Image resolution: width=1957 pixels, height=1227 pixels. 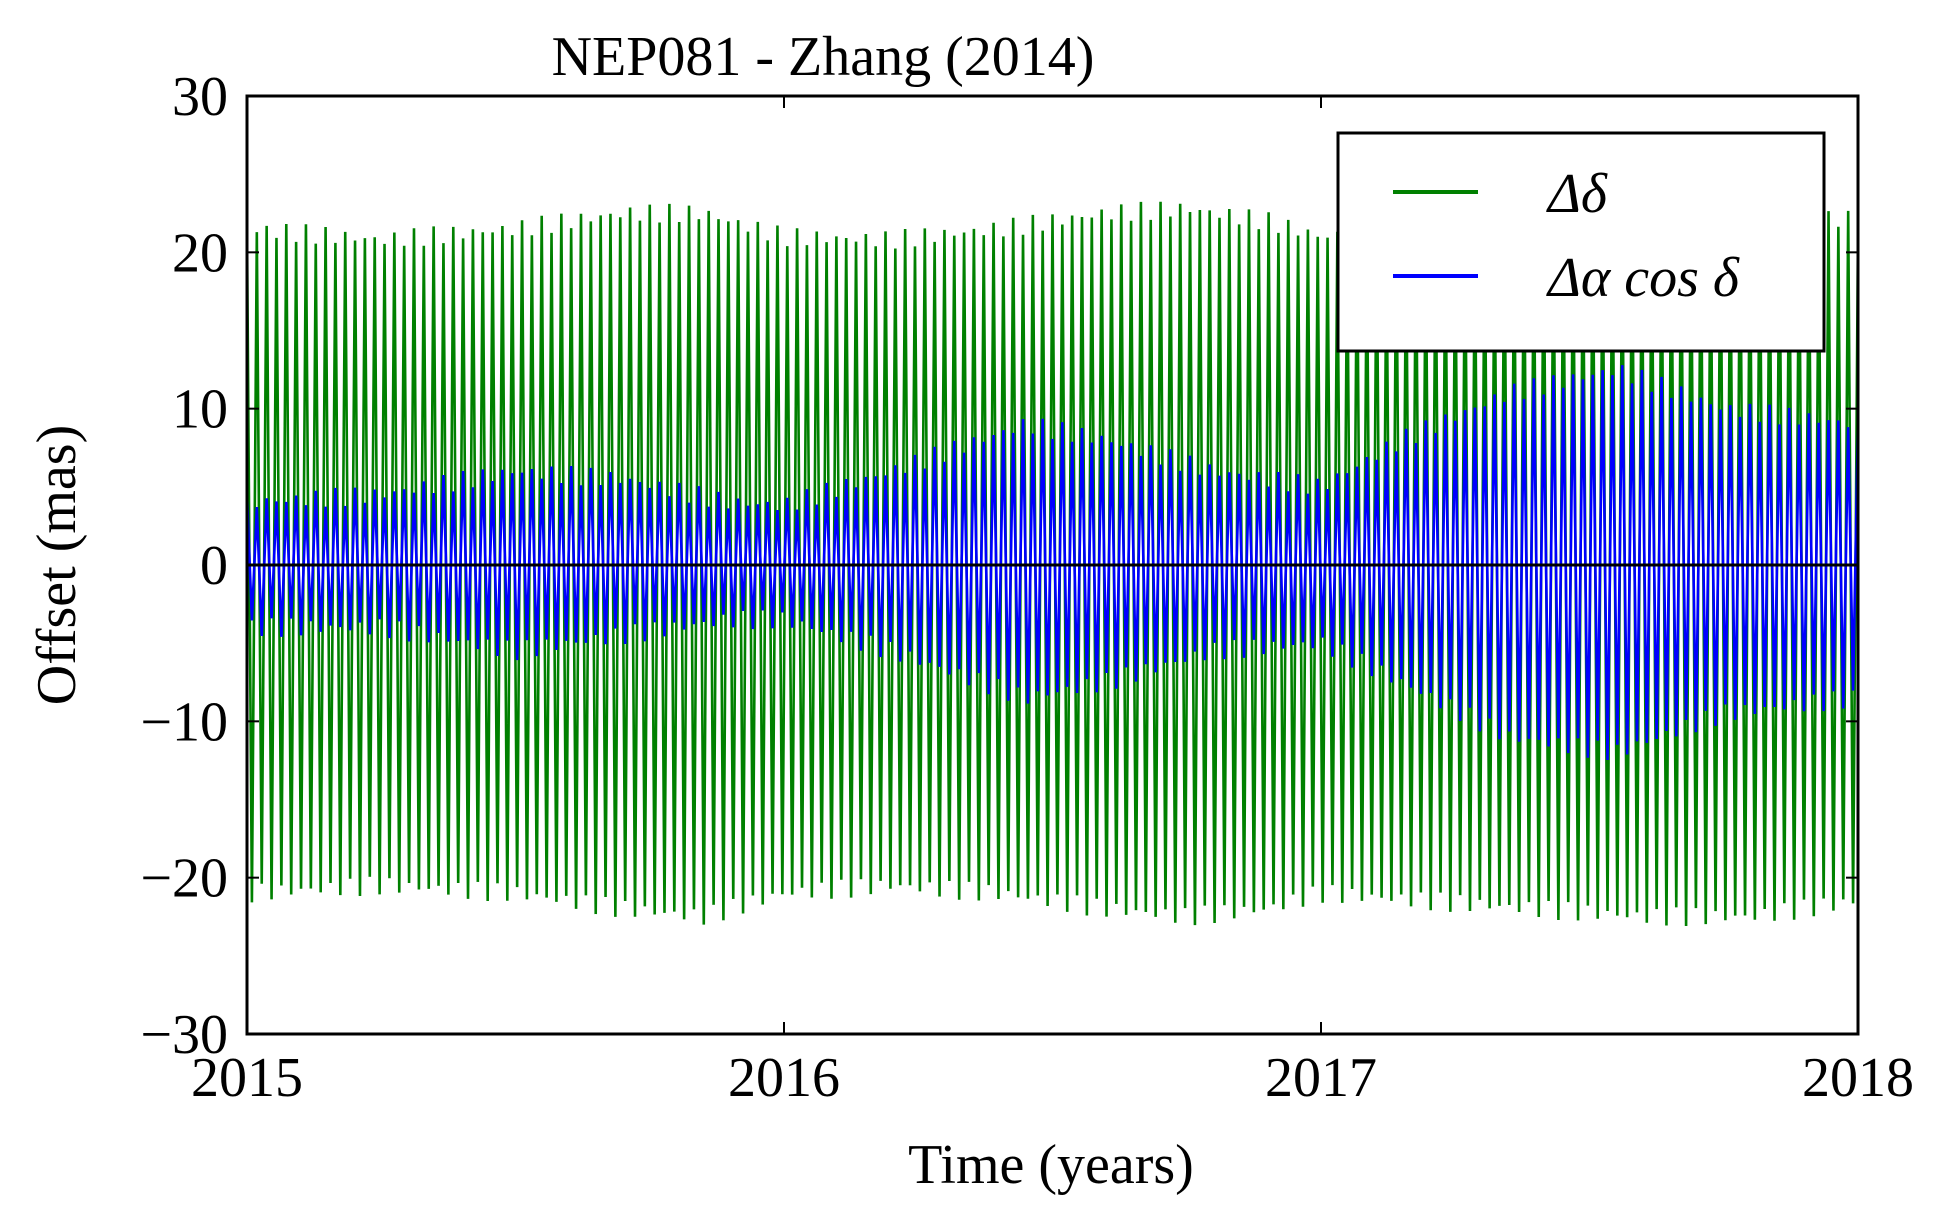 What do you see at coordinates (1051, 1165) in the screenshot?
I see `x-axis-label: Time (years)` at bounding box center [1051, 1165].